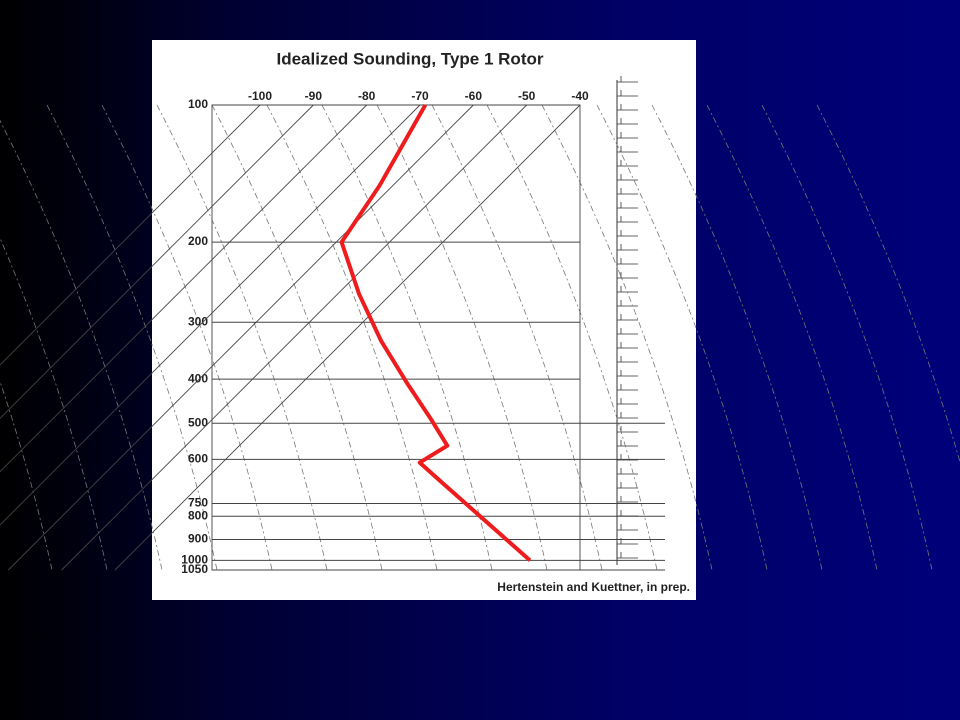 This screenshot has width=960, height=720. What do you see at coordinates (593, 587) in the screenshot?
I see `annotation: Hertenstein and Kuettner, in prep.` at bounding box center [593, 587].